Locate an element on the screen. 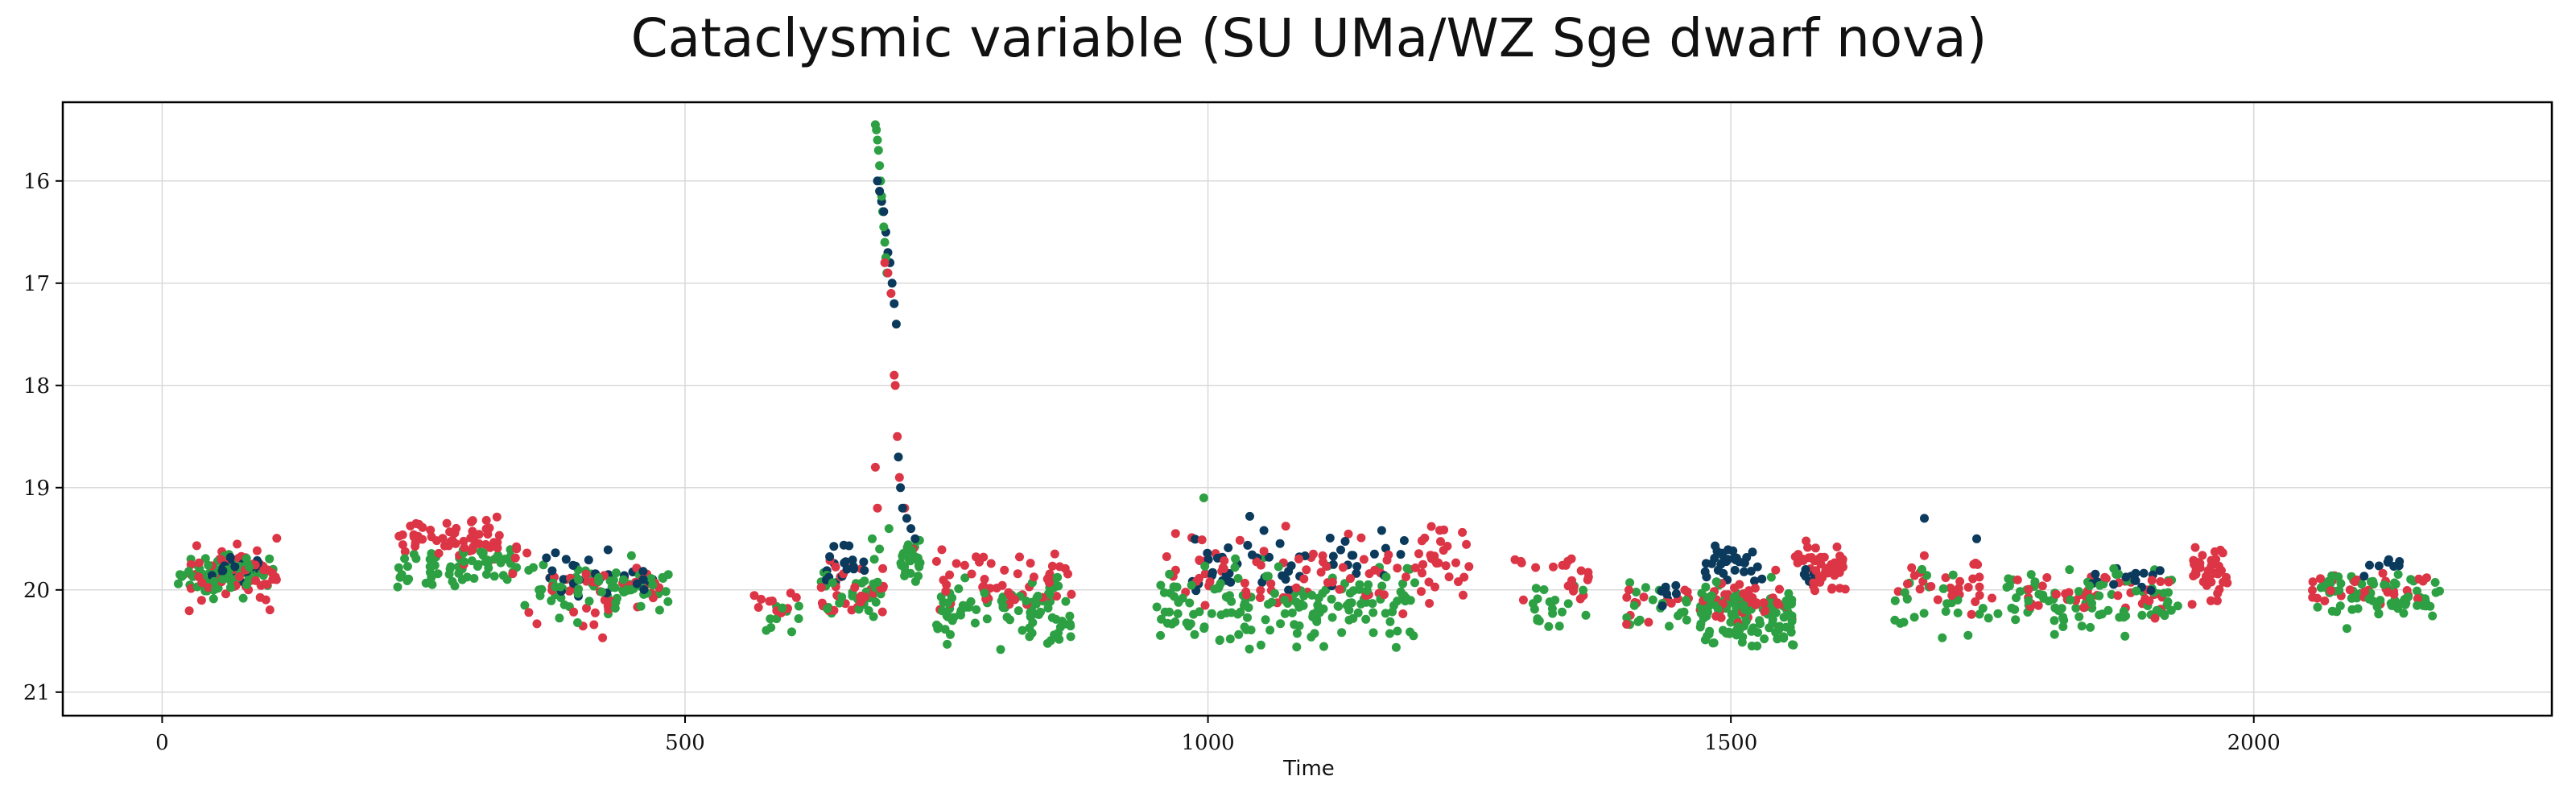 This screenshot has height=805, width=2576. x-axis-label: Time is located at coordinates (1308, 769).